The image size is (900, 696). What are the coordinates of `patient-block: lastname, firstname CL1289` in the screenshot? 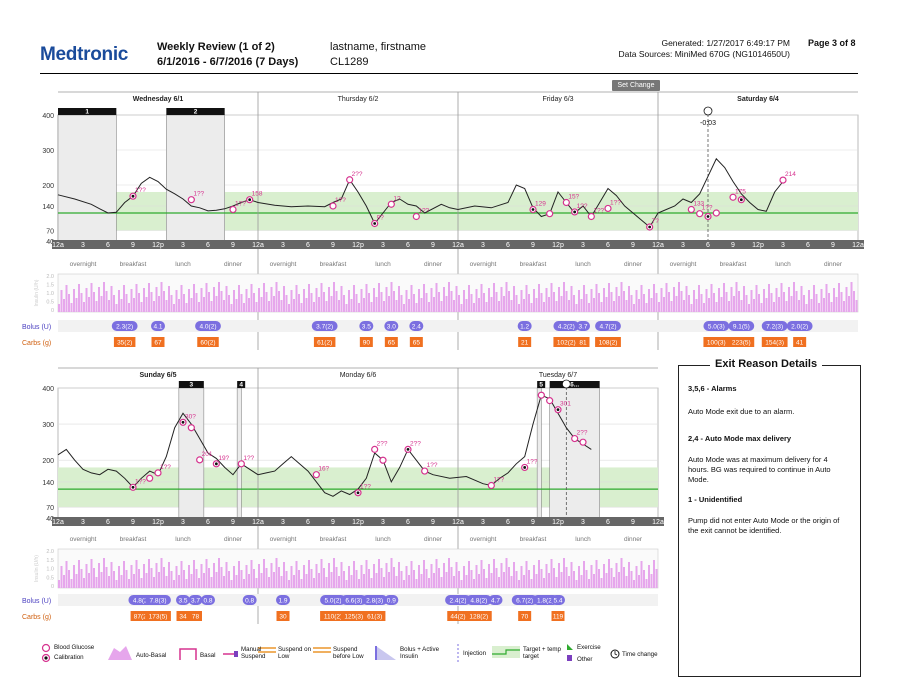 It's located at (378, 55).